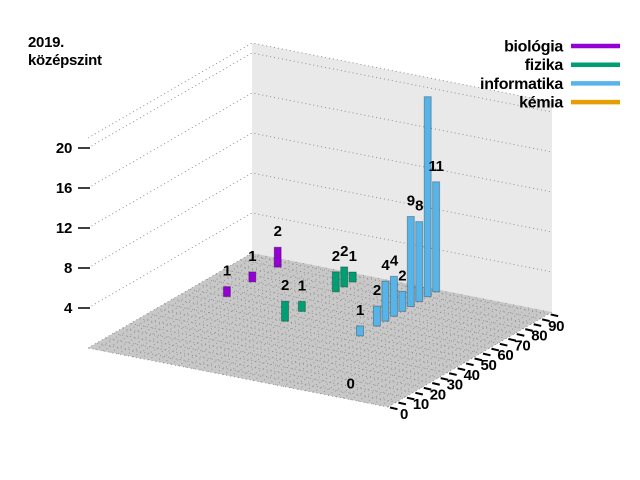 This screenshot has width=640, height=480. I want to click on x-tick-label: 50, so click(488, 365).